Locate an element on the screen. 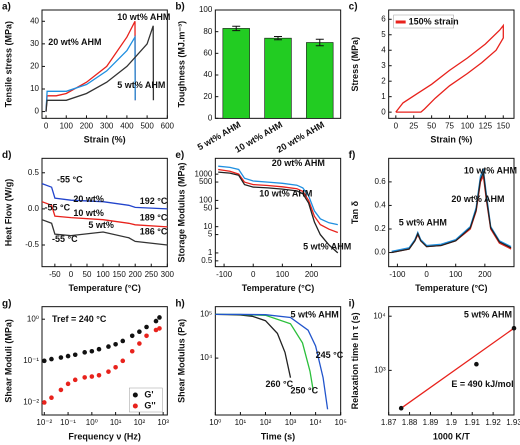 This screenshot has height=445, width=520. y-tick-label: 0.0 is located at coordinates (381, 252).